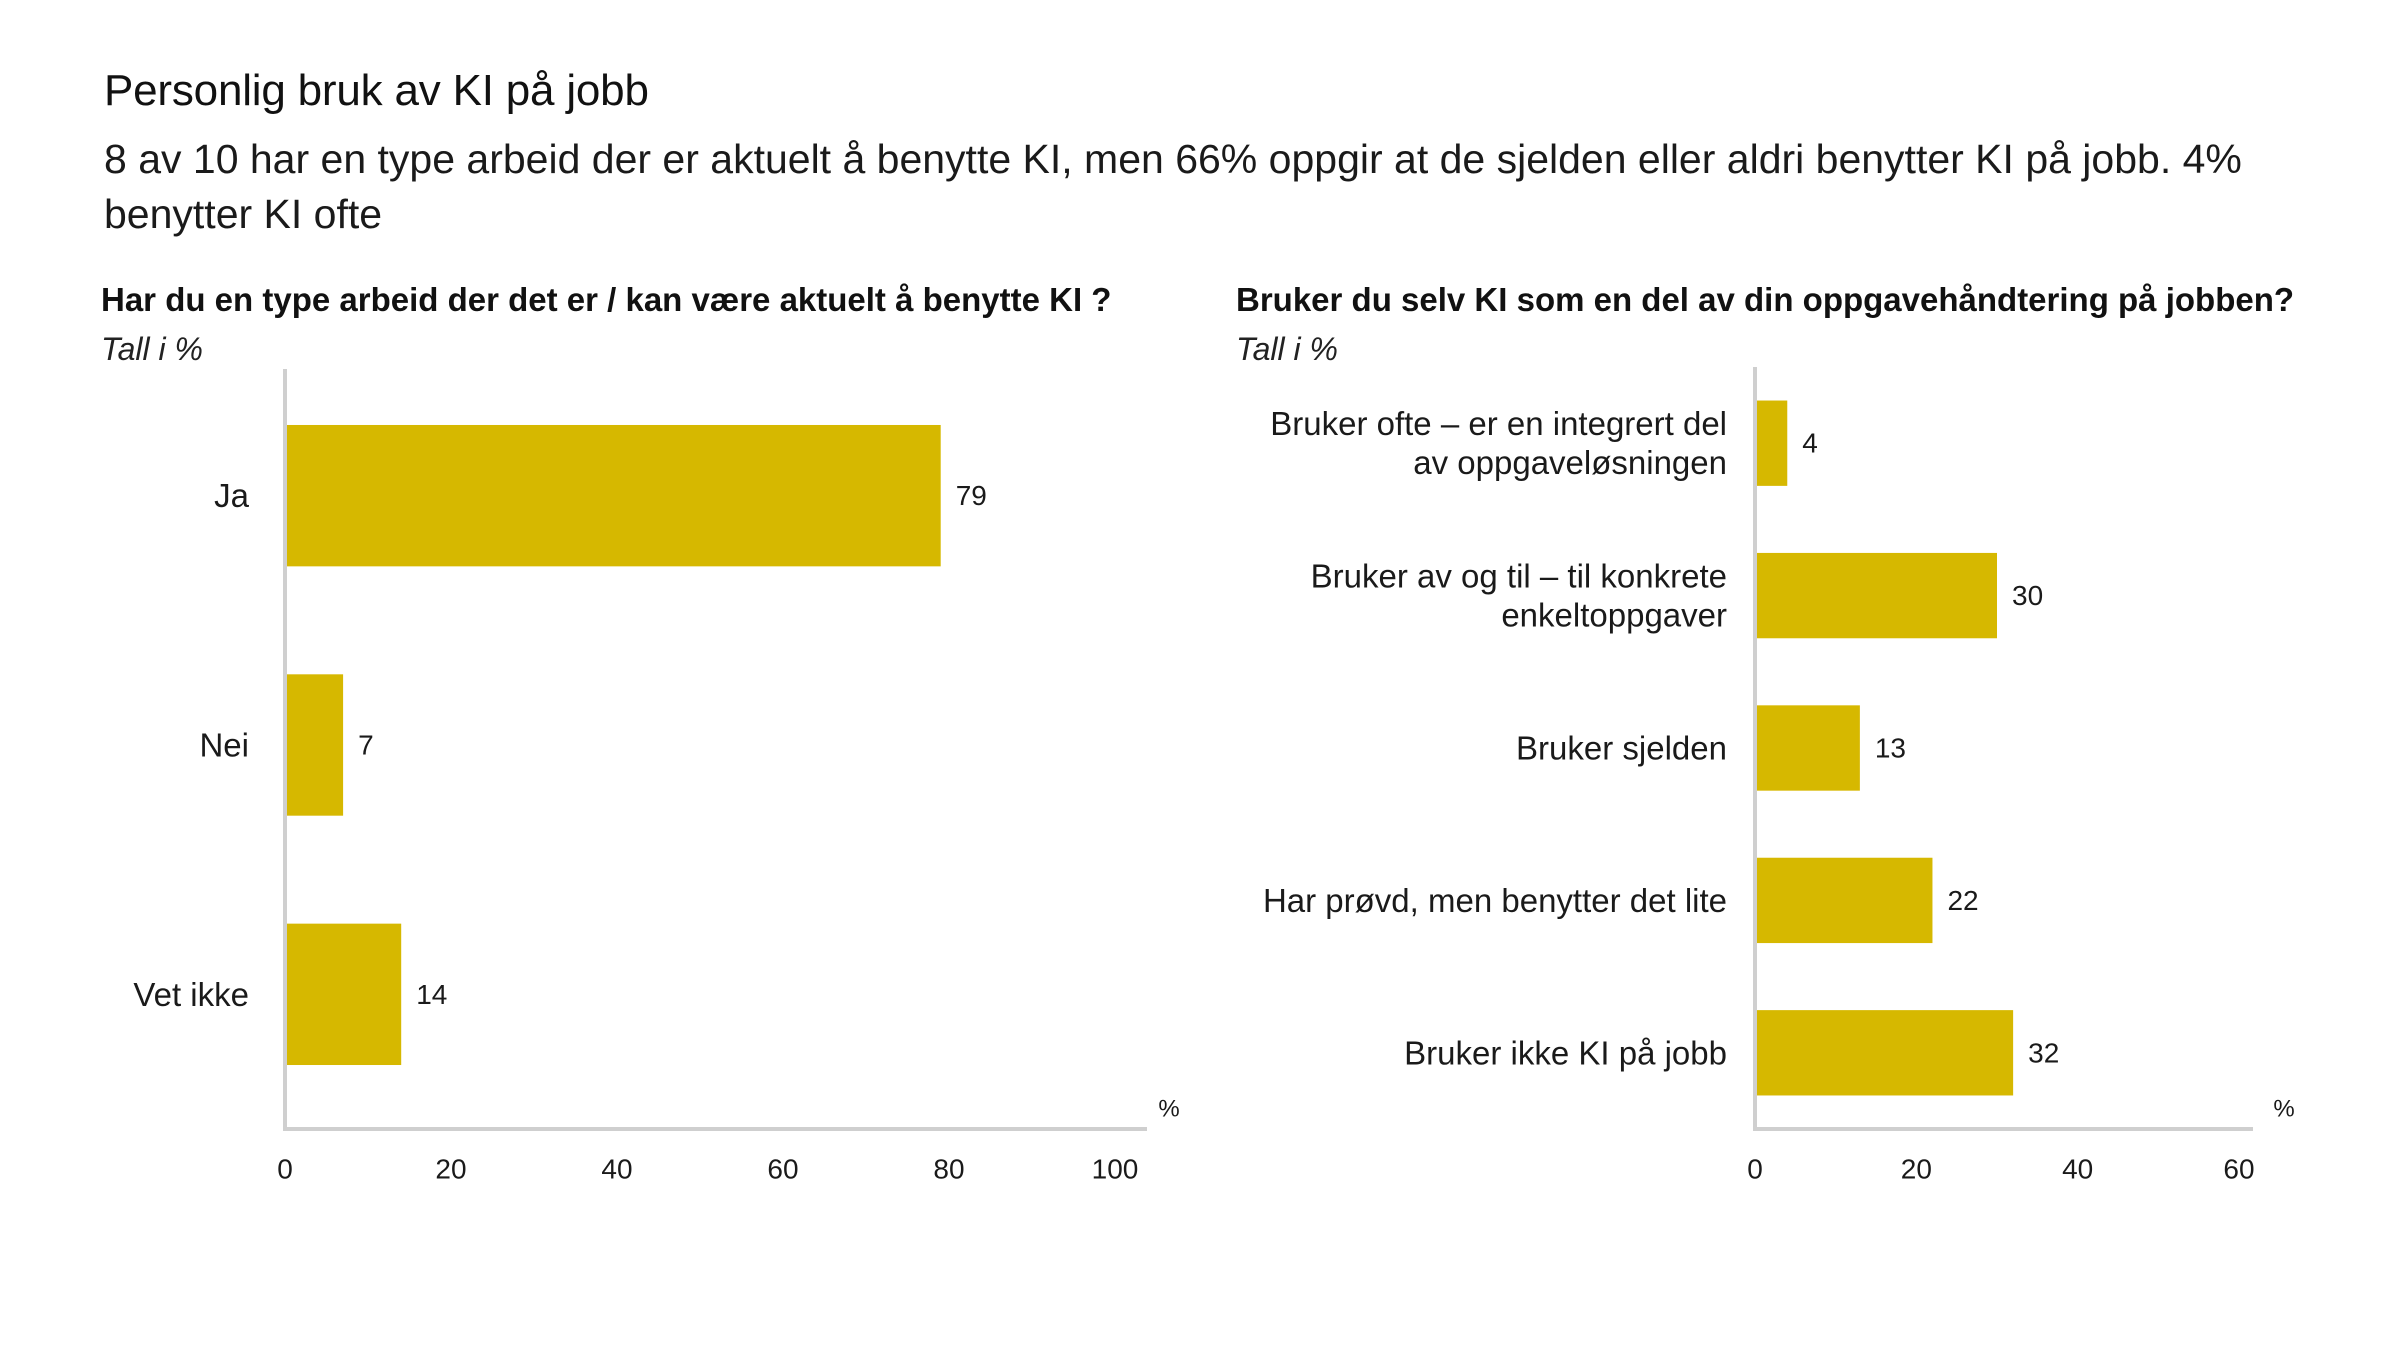  I want to click on chart-2-value-label: 4, so click(1810, 443).